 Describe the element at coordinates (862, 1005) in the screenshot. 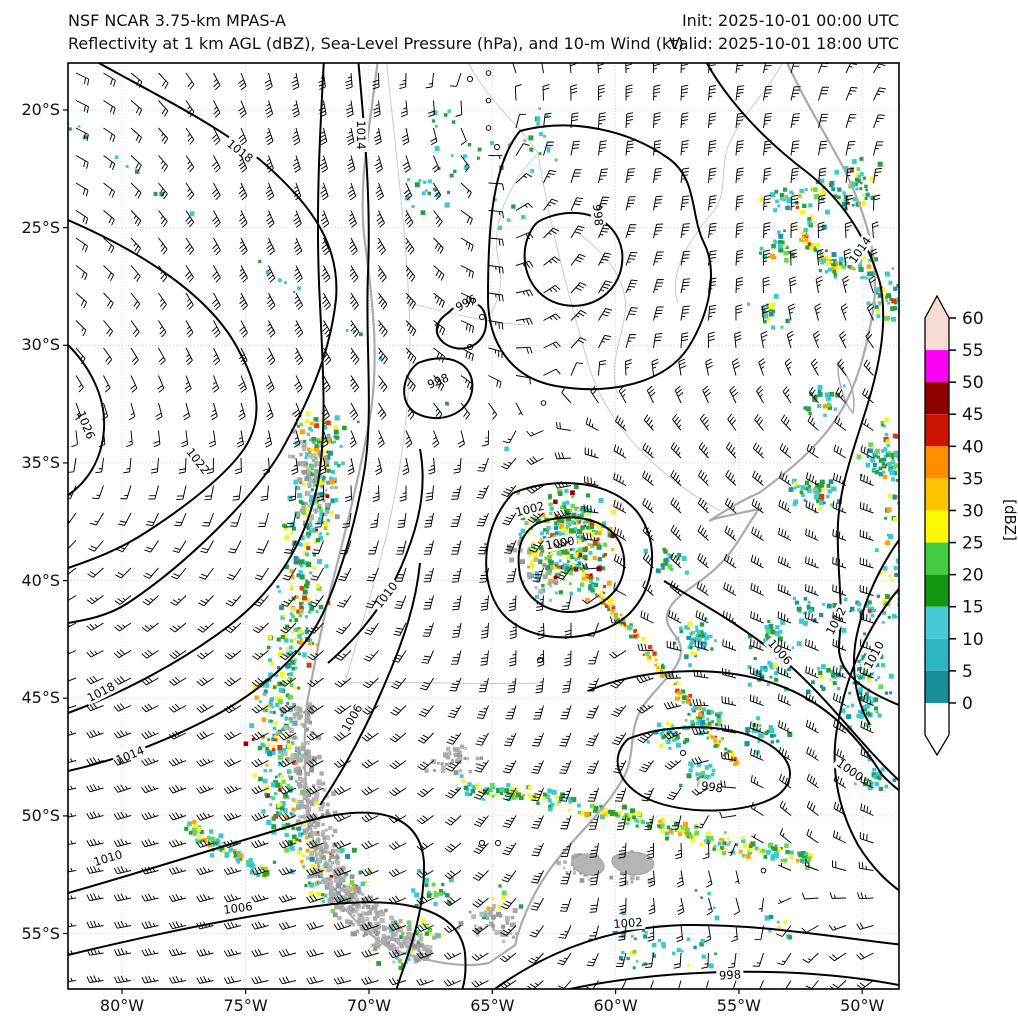

I see `x-tick-label: 50°W` at that location.